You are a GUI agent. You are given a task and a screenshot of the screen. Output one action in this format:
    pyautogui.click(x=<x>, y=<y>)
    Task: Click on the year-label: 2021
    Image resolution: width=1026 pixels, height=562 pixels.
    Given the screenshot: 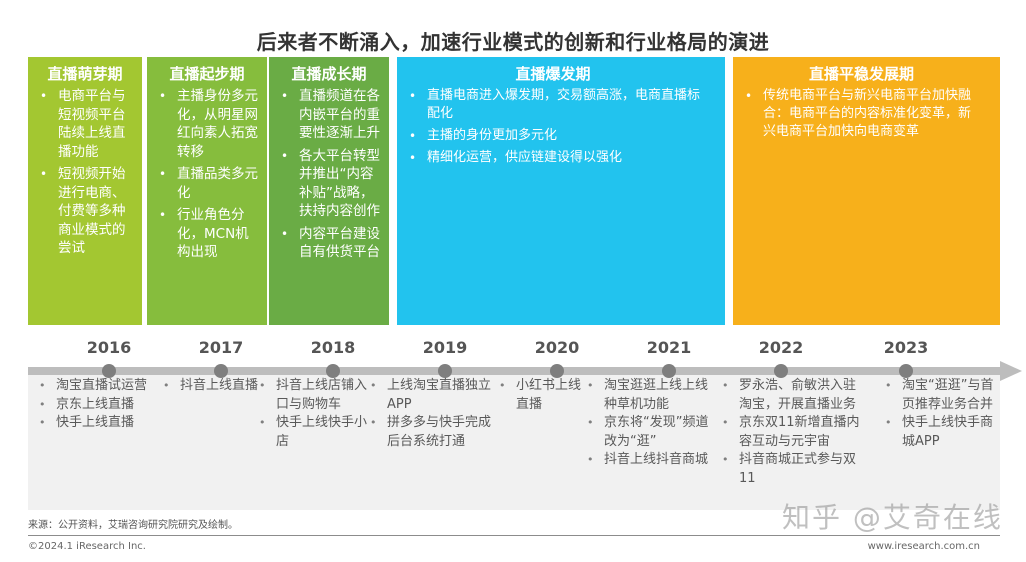 What is the action you would take?
    pyautogui.click(x=669, y=347)
    